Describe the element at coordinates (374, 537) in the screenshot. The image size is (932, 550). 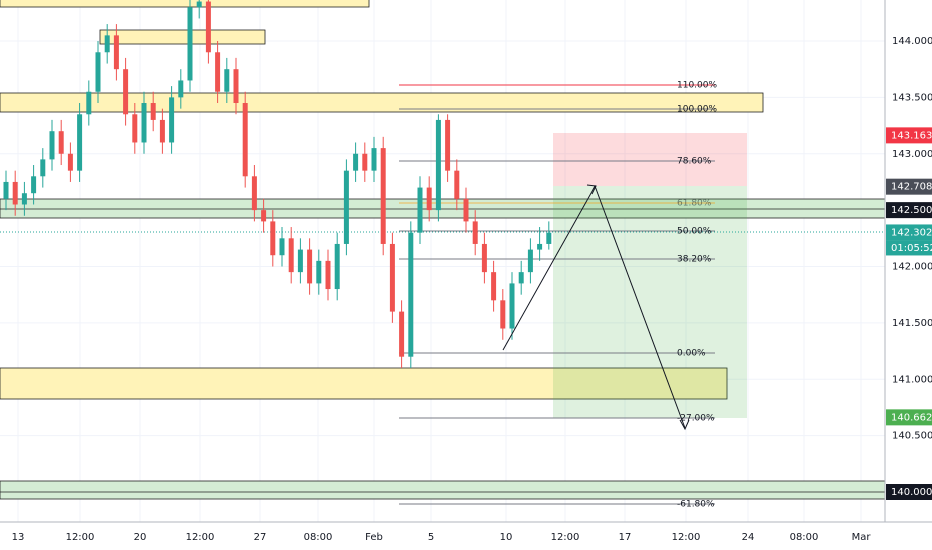
I see `time-tick-label: Feb` at that location.